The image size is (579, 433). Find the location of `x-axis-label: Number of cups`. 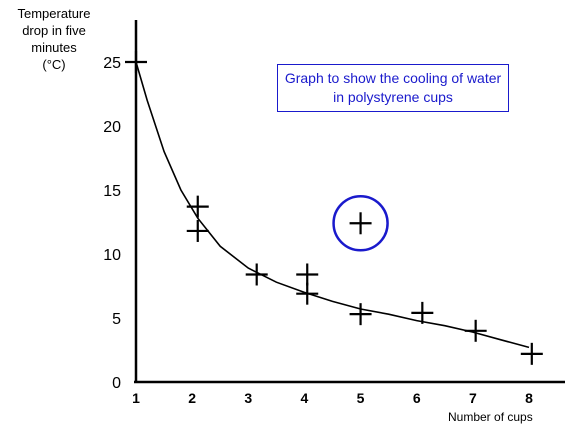

x-axis-label: Number of cups is located at coordinates (490, 417).